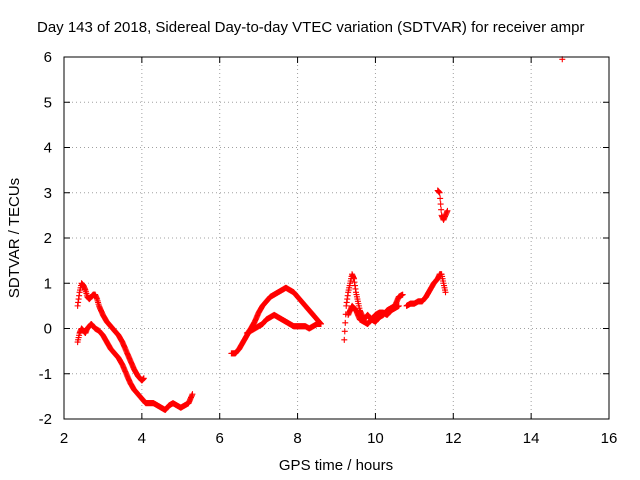  What do you see at coordinates (48, 193) in the screenshot?
I see `y-tick-label: 3` at bounding box center [48, 193].